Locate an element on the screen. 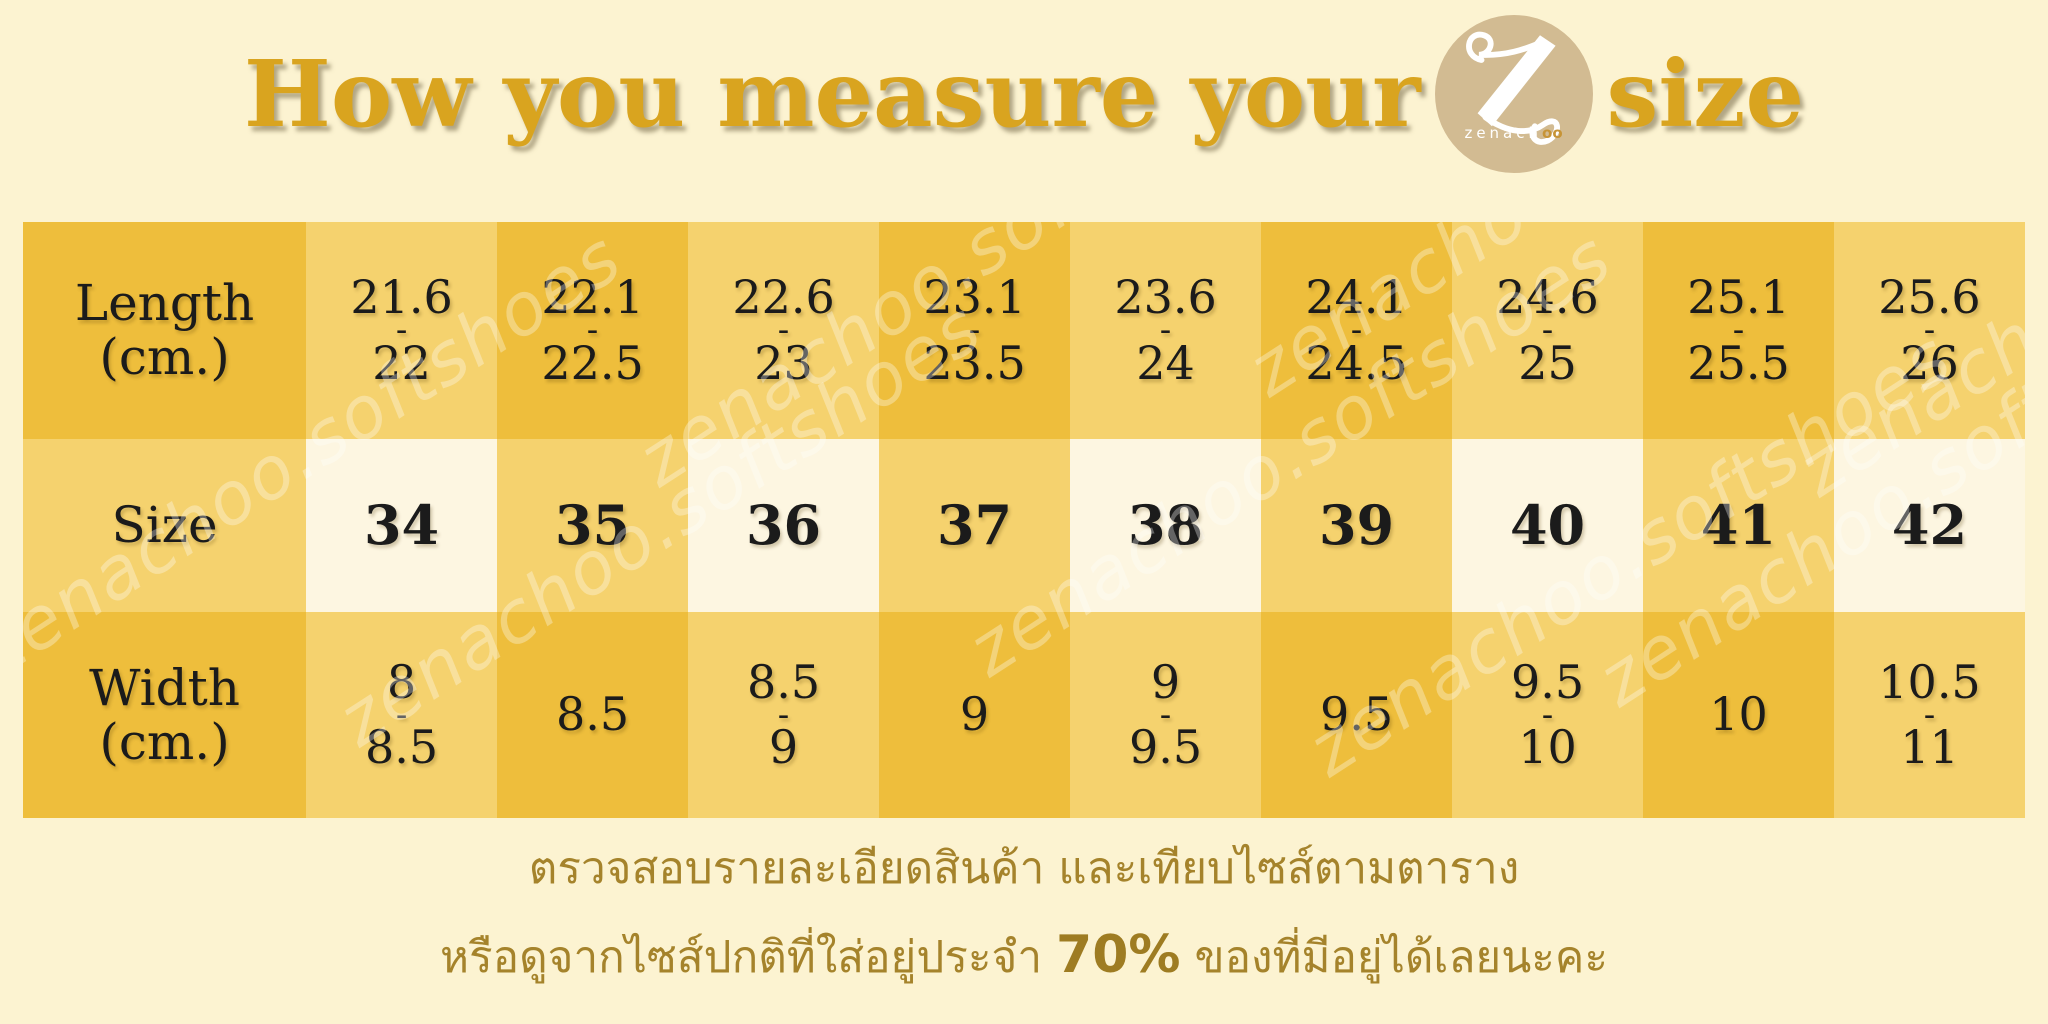 The image size is (2048, 1024). table-cell: 8.5-9 is located at coordinates (784, 714).